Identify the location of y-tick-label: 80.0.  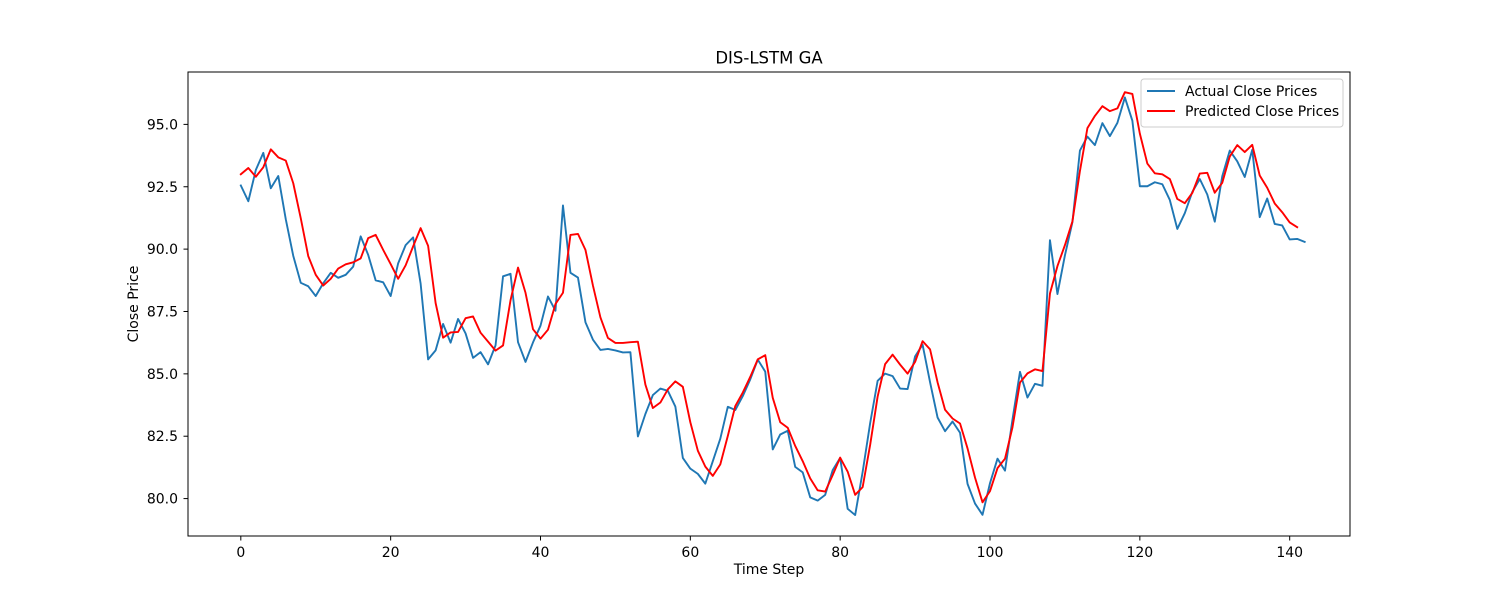
(162, 500).